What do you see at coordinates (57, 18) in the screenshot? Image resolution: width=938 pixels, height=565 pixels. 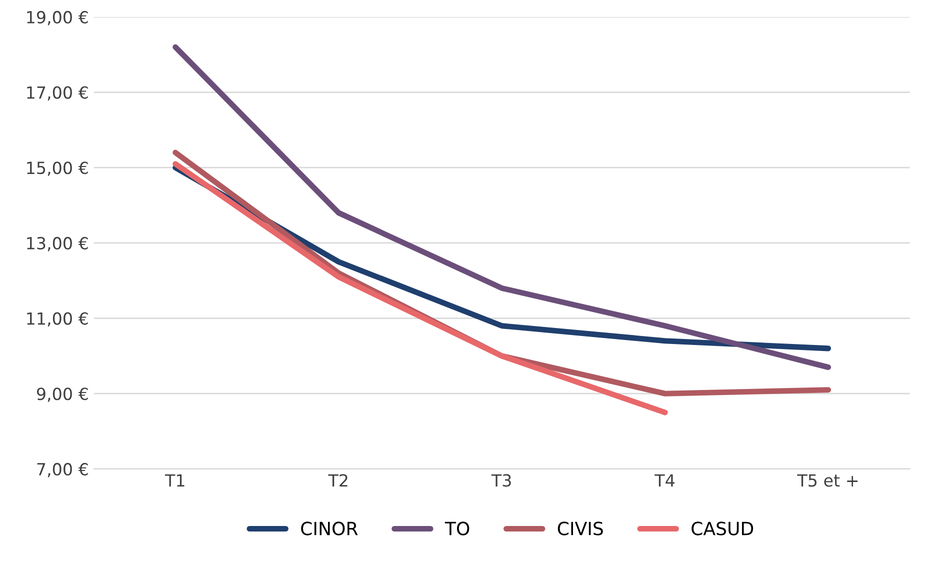 I see `y-tick-label: 19,00 €` at bounding box center [57, 18].